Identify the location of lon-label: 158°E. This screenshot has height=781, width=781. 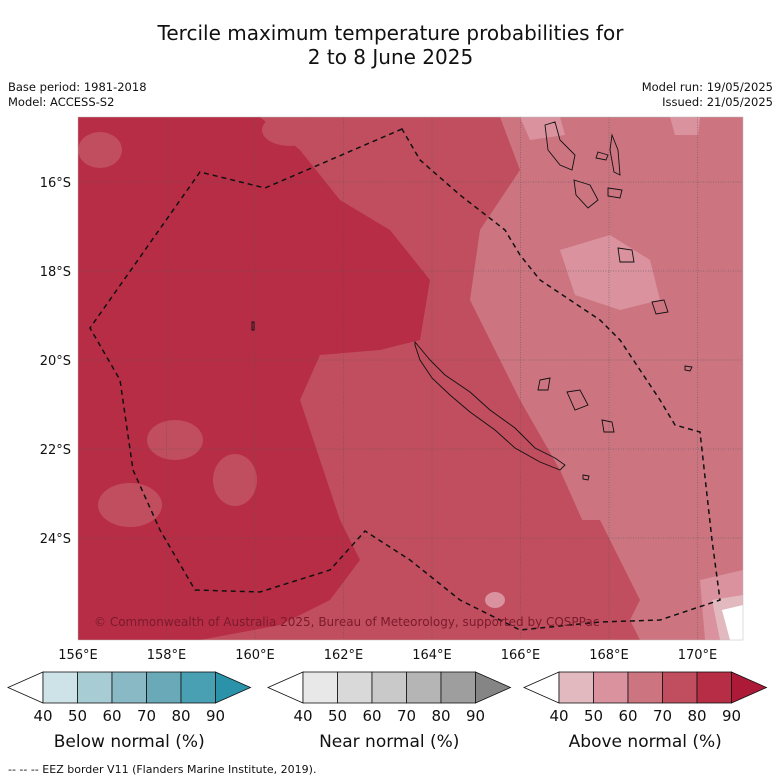
(167, 655).